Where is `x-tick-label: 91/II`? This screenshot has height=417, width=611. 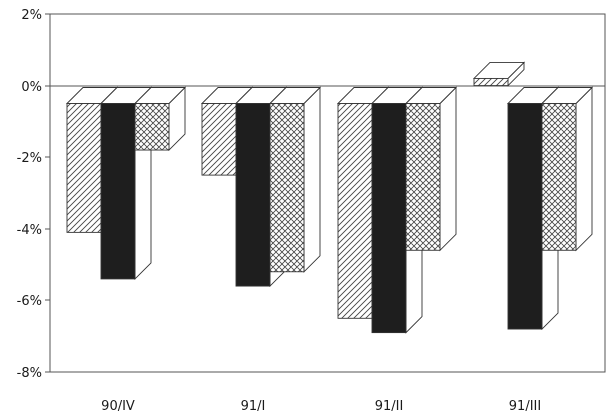 x-tick-label: 91/II is located at coordinates (389, 406).